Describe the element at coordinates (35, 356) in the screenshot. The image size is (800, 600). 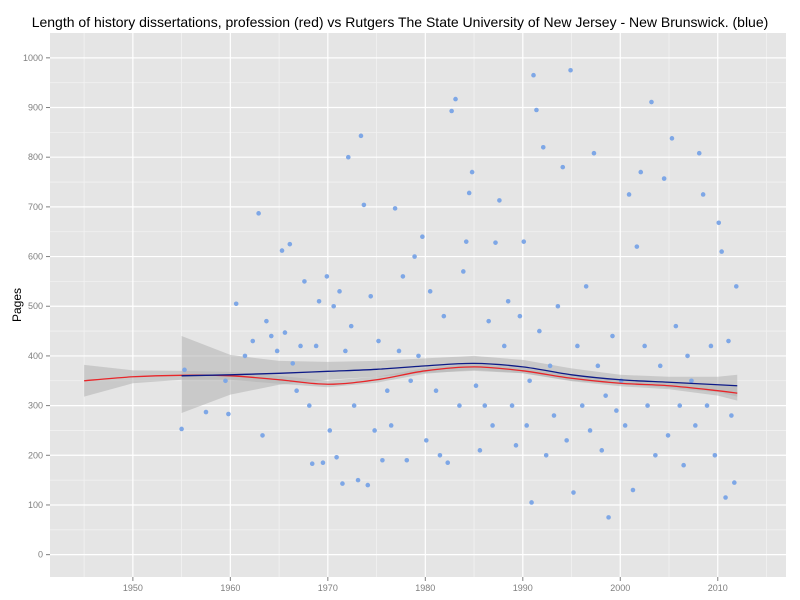
I see `y-tick-label: 400` at that location.